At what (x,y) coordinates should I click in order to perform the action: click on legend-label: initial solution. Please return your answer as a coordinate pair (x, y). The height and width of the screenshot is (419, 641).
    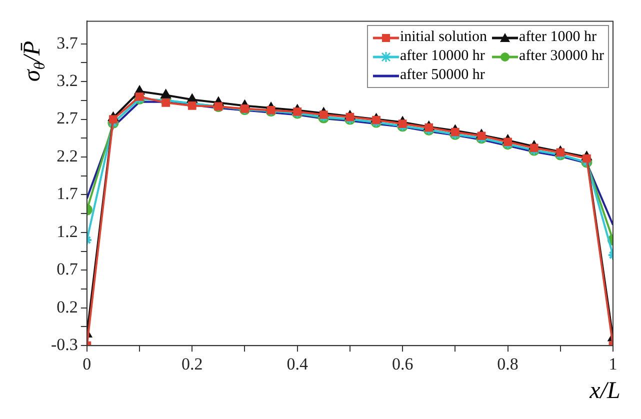
    Looking at the image, I should click on (444, 37).